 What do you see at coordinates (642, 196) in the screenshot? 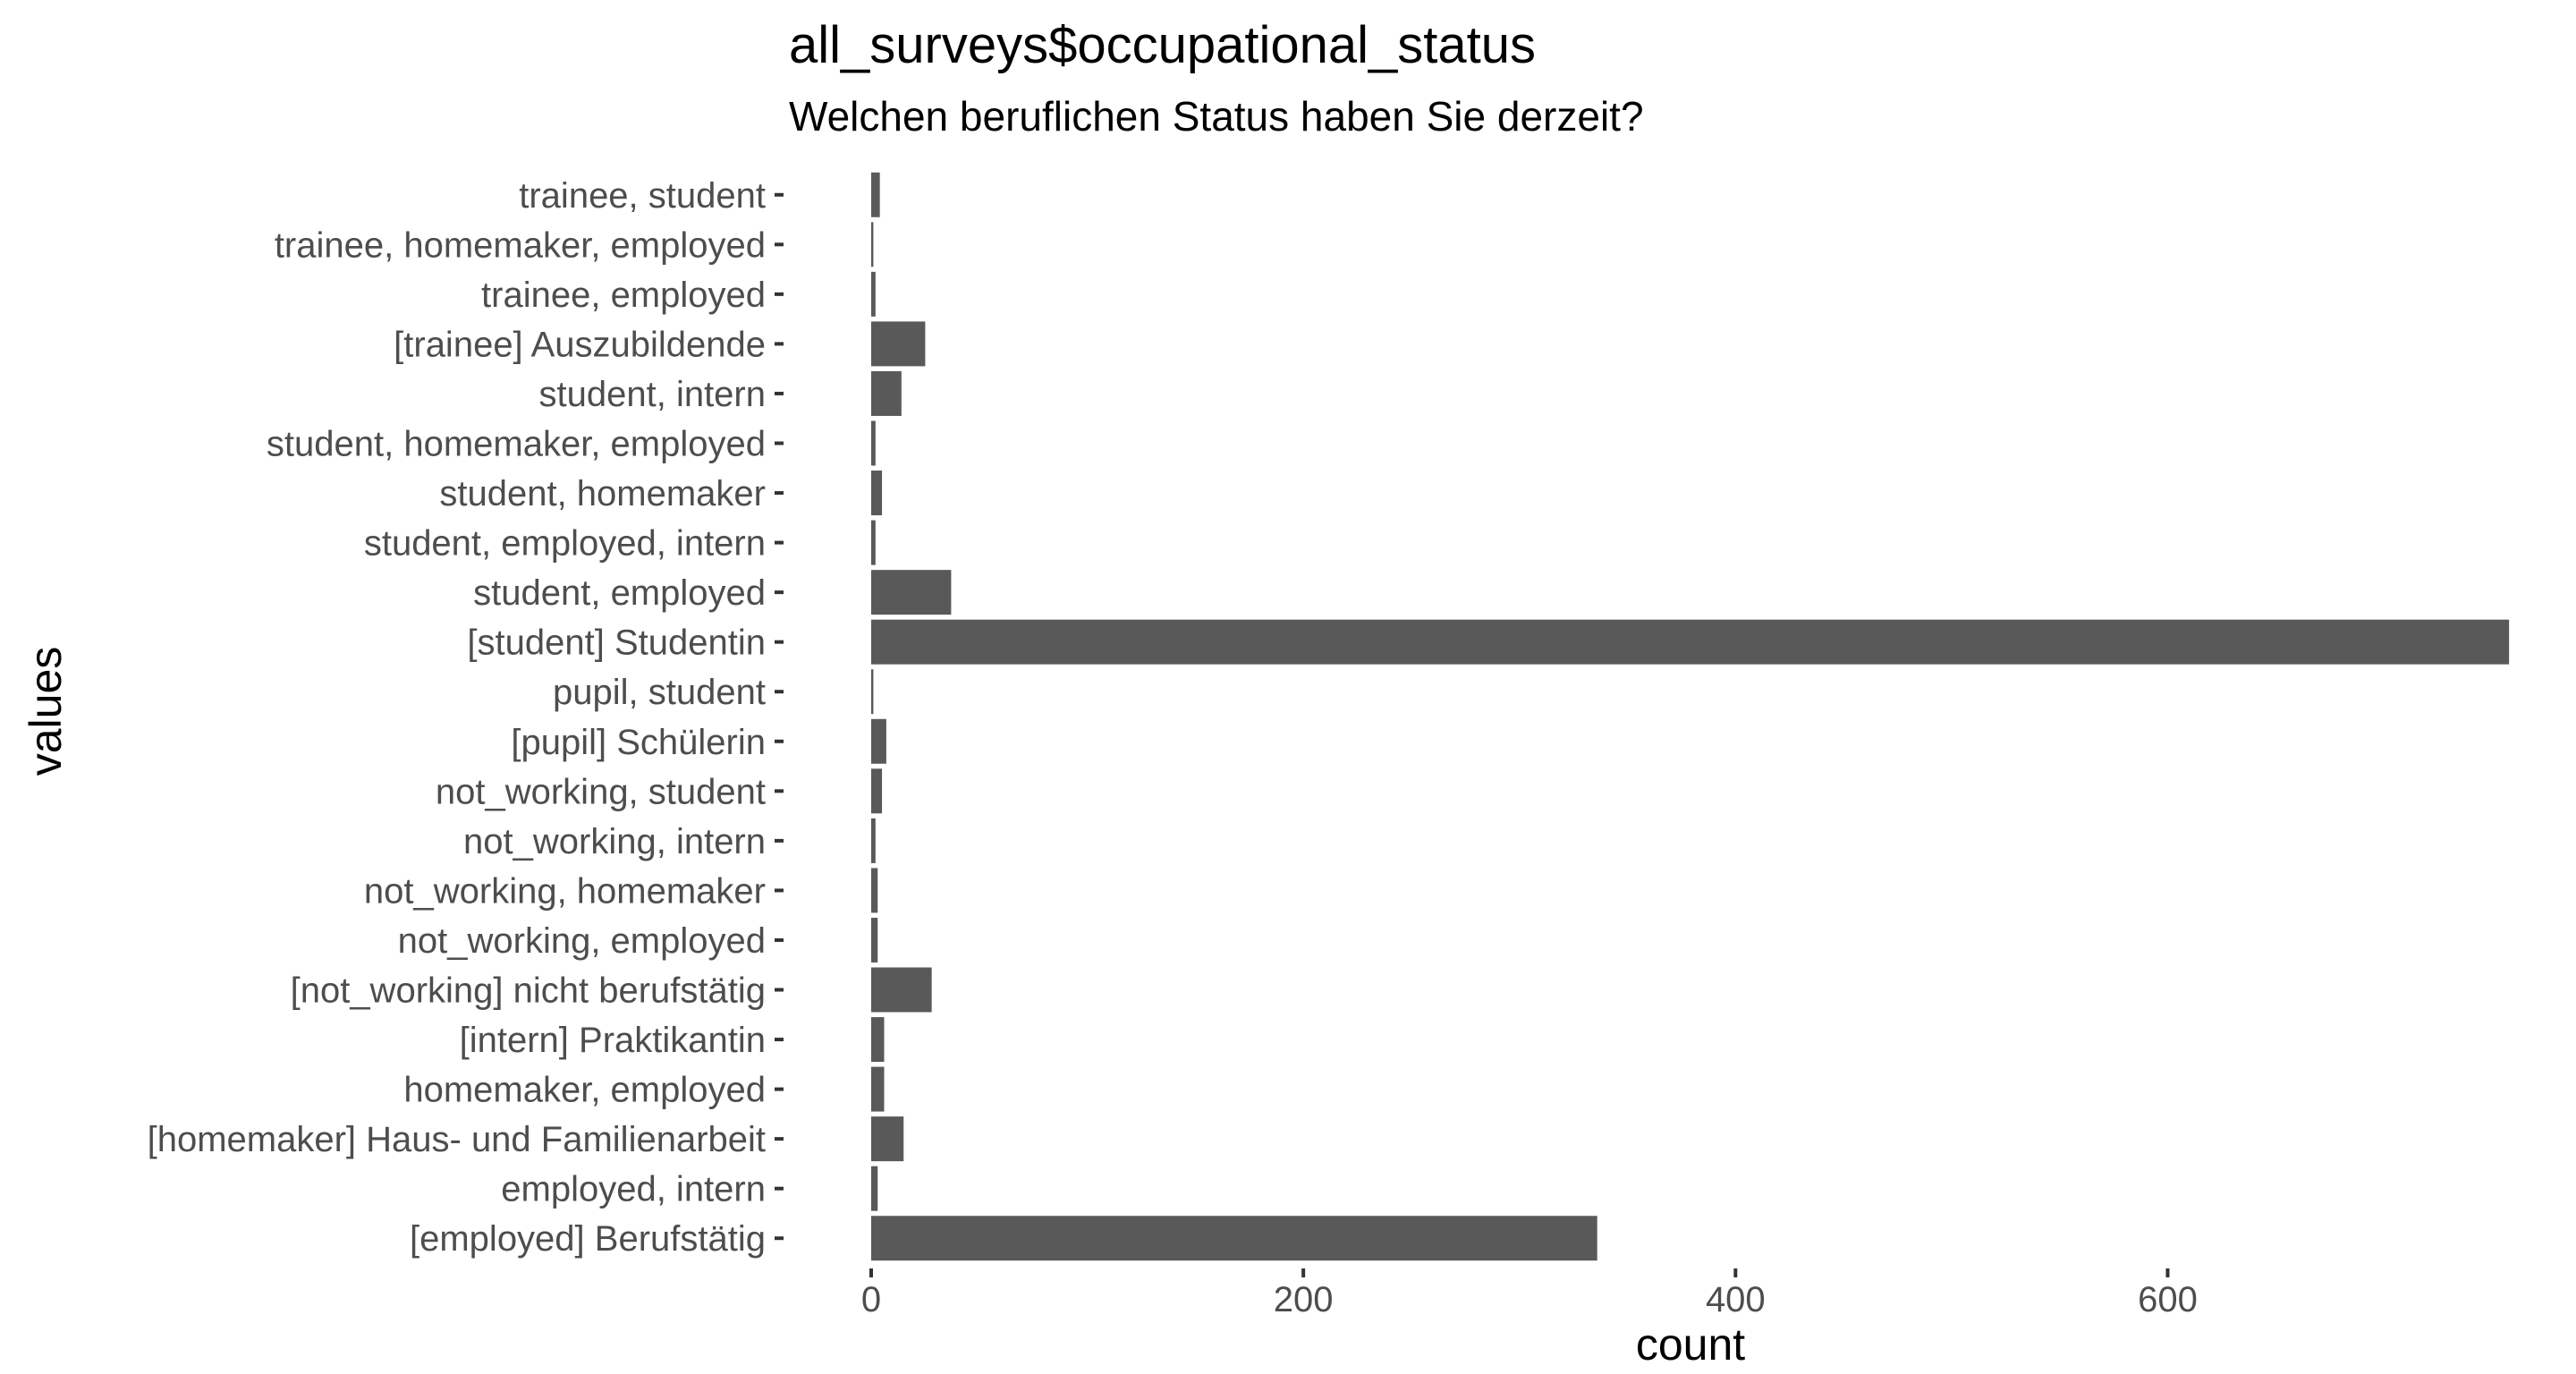
I see `y-tick-label: trainee, student` at bounding box center [642, 196].